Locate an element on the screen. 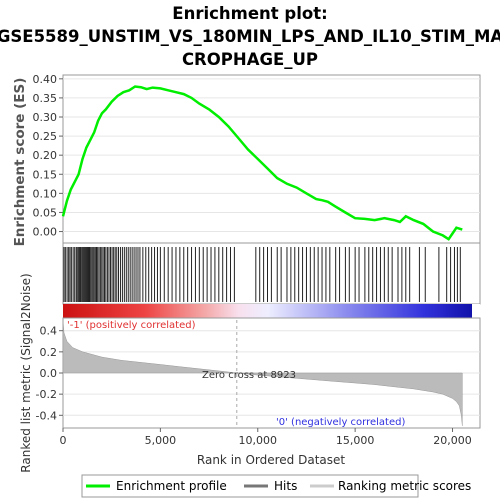 The width and height of the screenshot is (500, 500). metric-x-ticks: 0 5,000 10,000 15,000 20,000 is located at coordinates (266, 437).